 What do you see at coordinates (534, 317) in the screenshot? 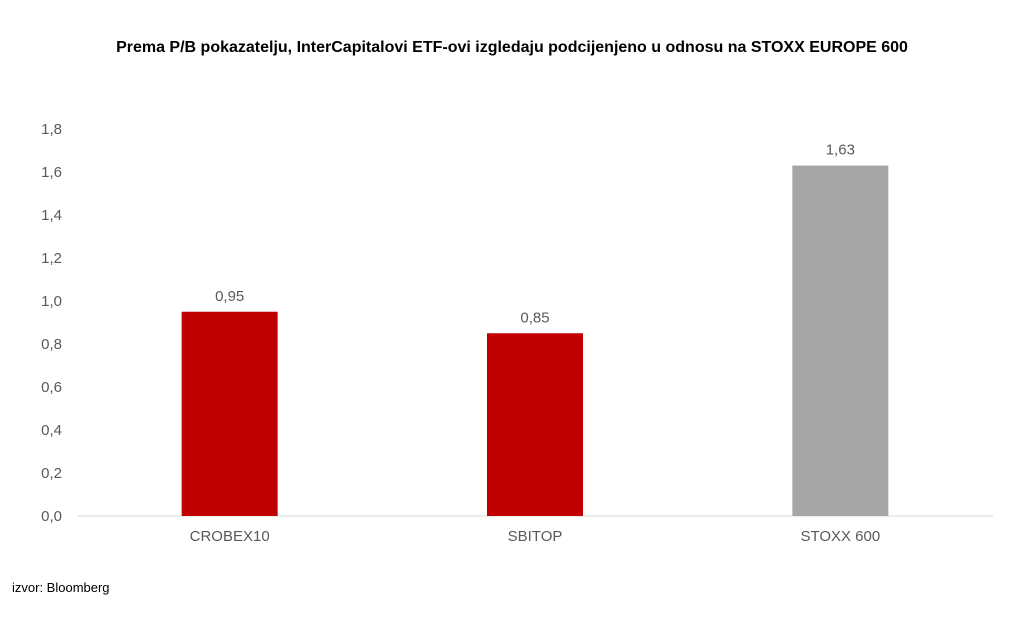
I see `data-label: 0,85` at bounding box center [534, 317].